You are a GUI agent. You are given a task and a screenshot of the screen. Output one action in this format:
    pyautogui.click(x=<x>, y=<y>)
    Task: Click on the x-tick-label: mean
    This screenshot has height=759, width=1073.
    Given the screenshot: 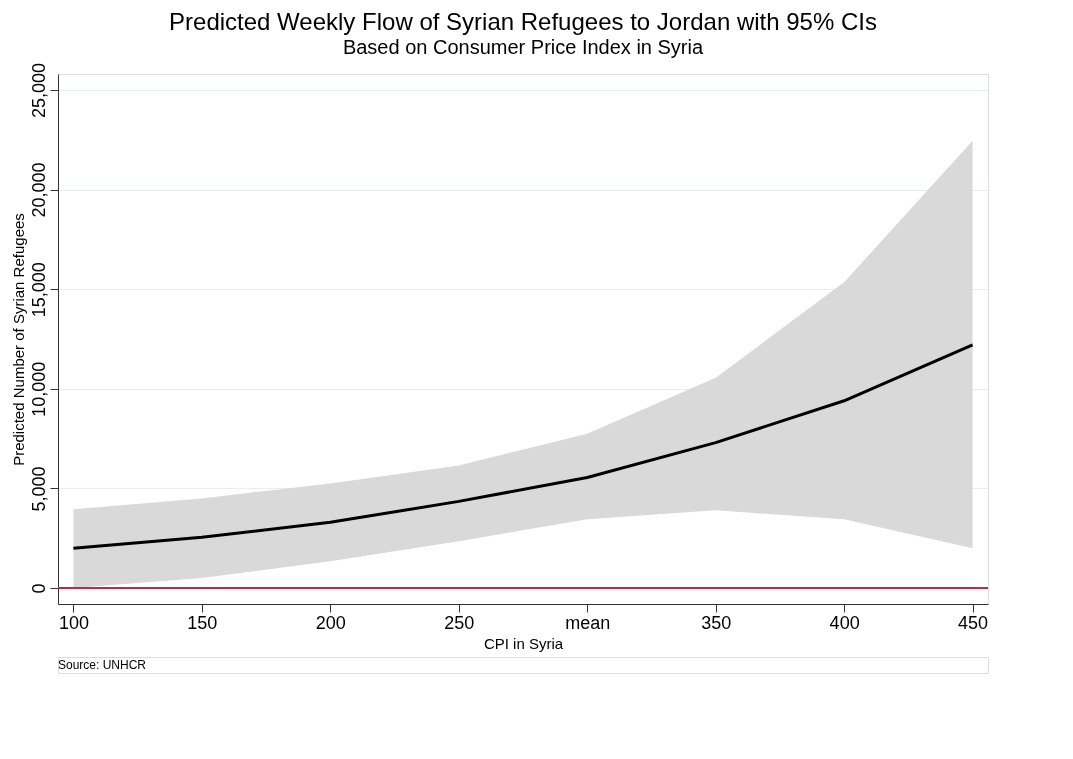 What is the action you would take?
    pyautogui.click(x=588, y=622)
    